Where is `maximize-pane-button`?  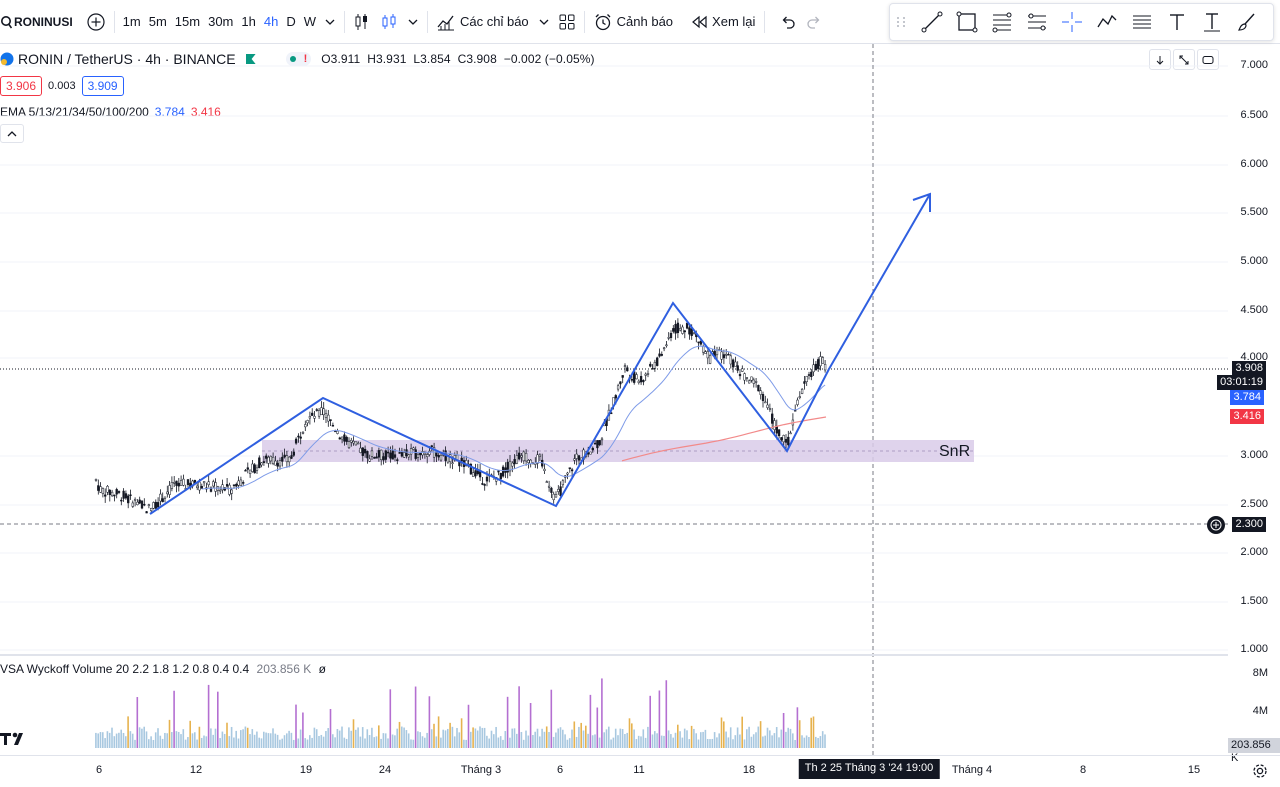 maximize-pane-button is located at coordinates (1184, 59).